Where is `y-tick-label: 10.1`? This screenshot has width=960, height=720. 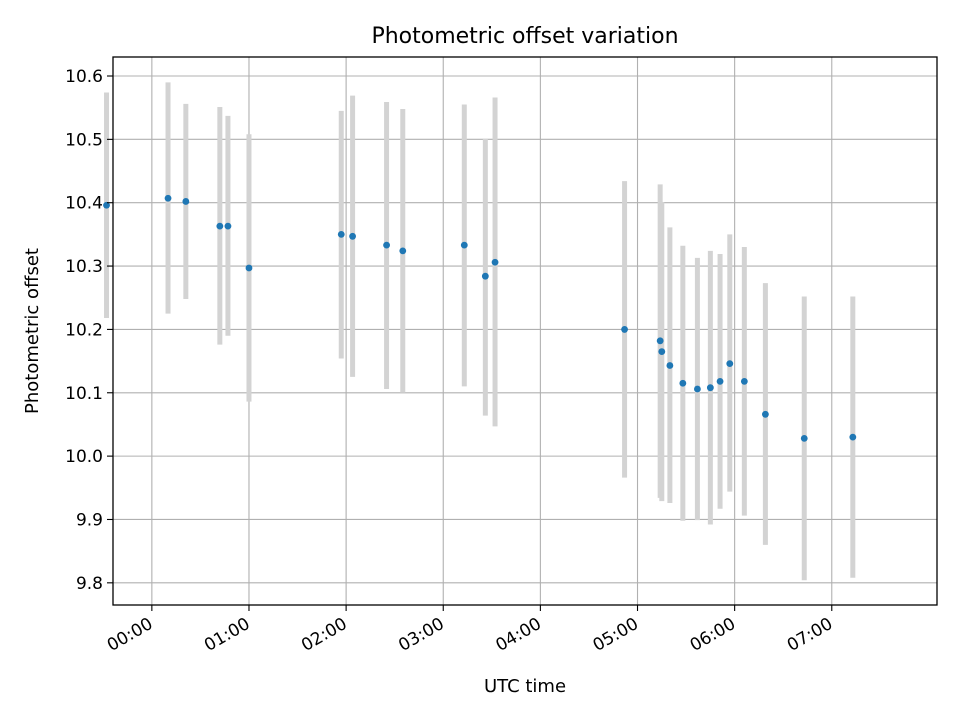
y-tick-label: 10.1 is located at coordinates (84, 394).